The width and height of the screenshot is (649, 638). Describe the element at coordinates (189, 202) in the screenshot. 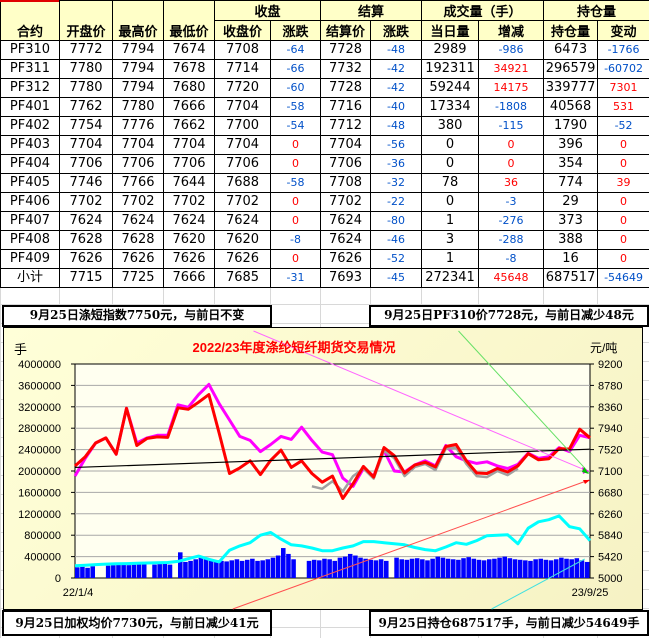

I see `cell-最低价: 7702` at that location.